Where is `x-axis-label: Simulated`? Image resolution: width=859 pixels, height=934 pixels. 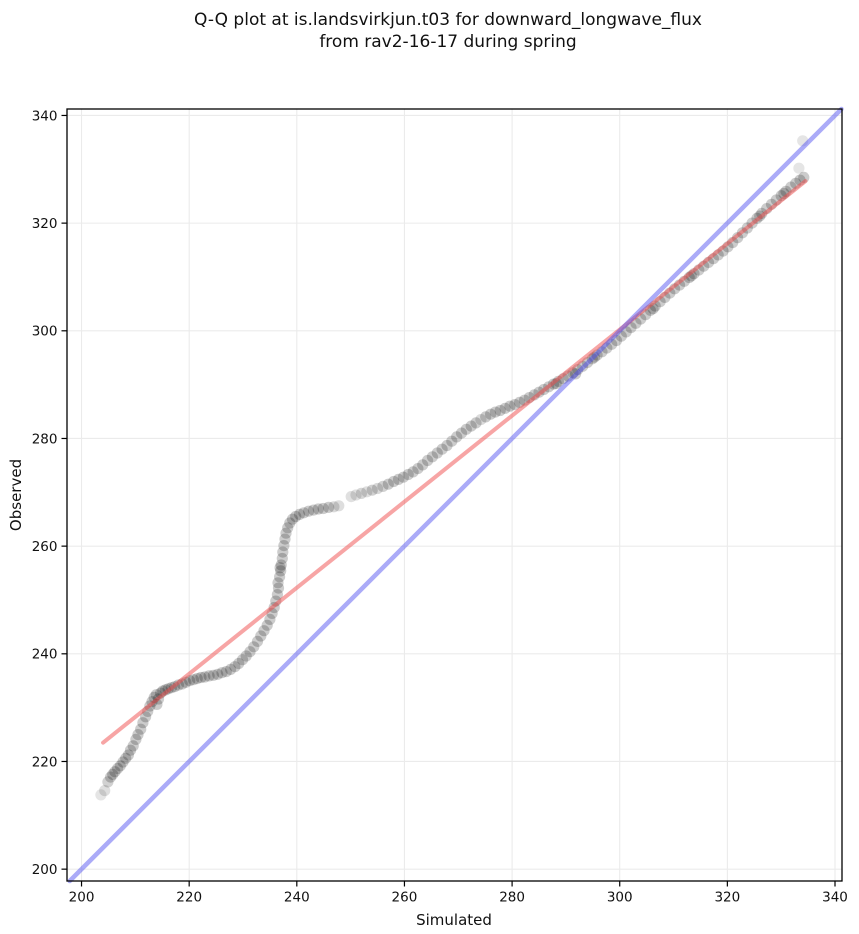 x-axis-label: Simulated is located at coordinates (454, 920).